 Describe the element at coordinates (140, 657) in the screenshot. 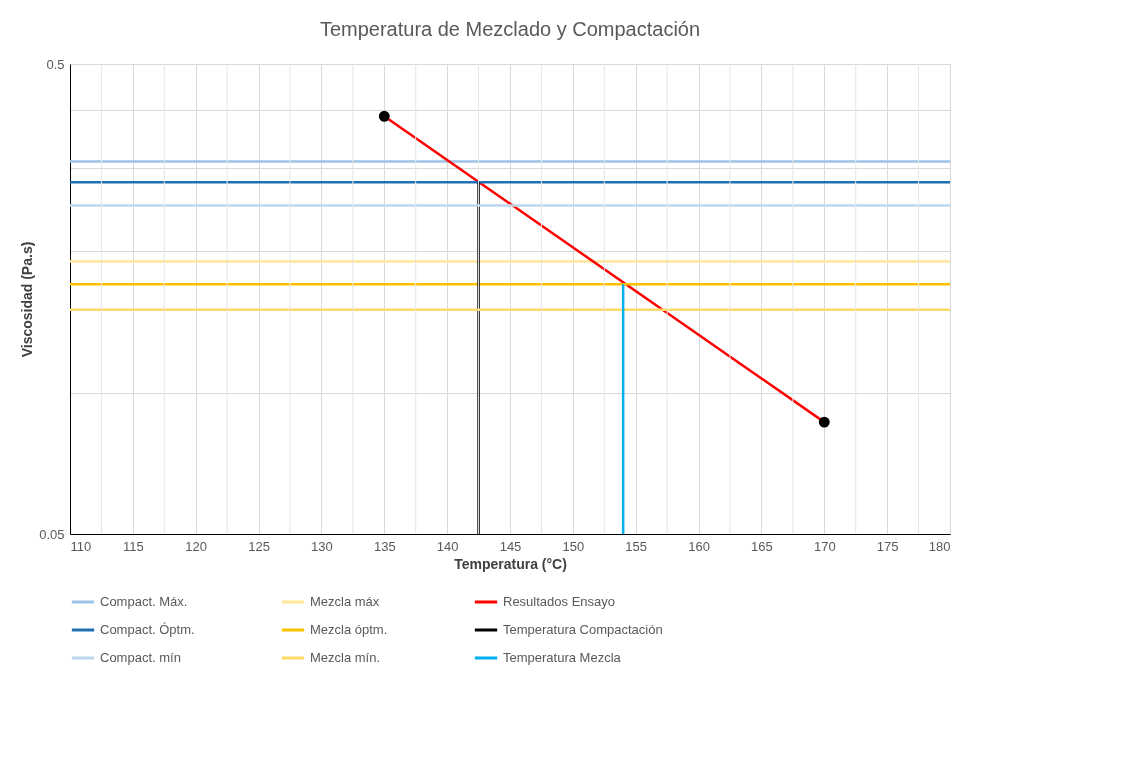

I see `legend-label: Compact. mín` at that location.